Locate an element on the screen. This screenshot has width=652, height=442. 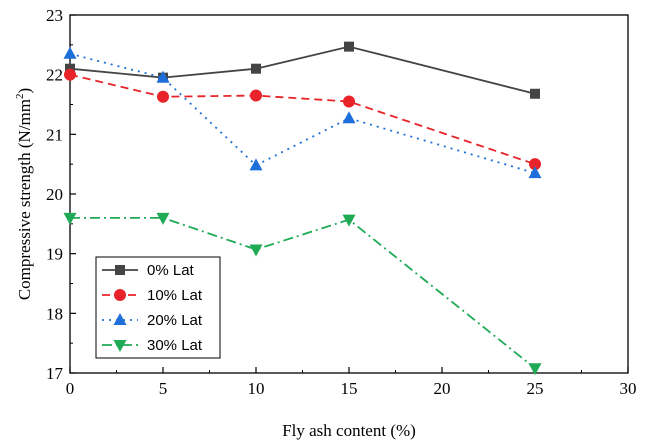
legend-item-10pct-lat: 10% Lat is located at coordinates (152, 295).